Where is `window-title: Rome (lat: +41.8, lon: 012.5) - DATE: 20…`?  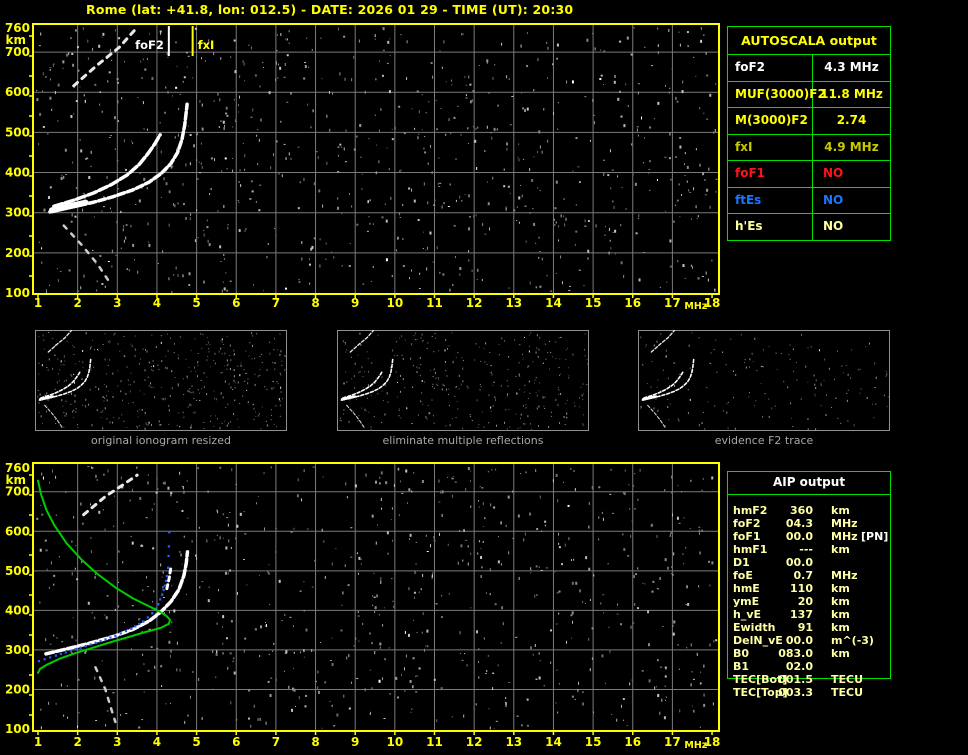
window-title: Rome (lat: +41.8, lon: 012.5) - DATE: 20… is located at coordinates (330, 9).